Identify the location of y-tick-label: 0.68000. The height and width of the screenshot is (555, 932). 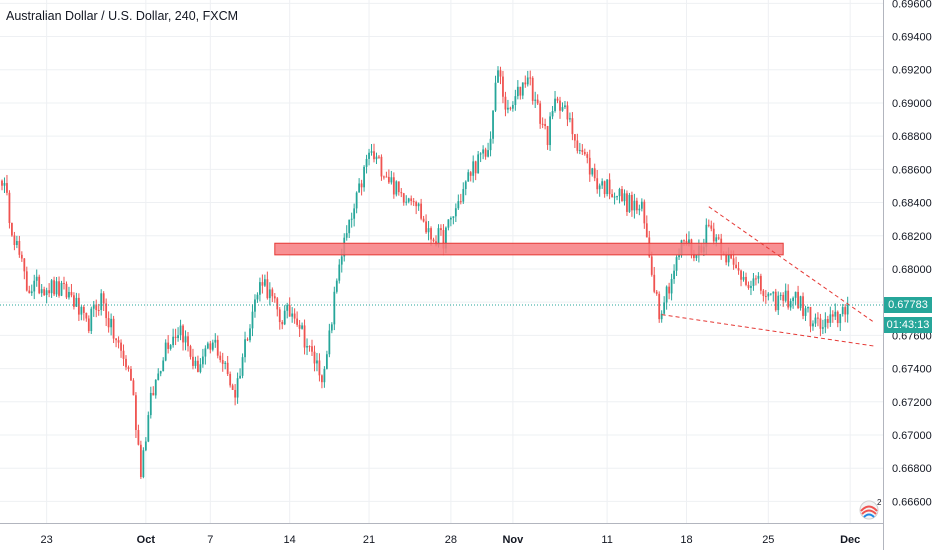
(912, 270).